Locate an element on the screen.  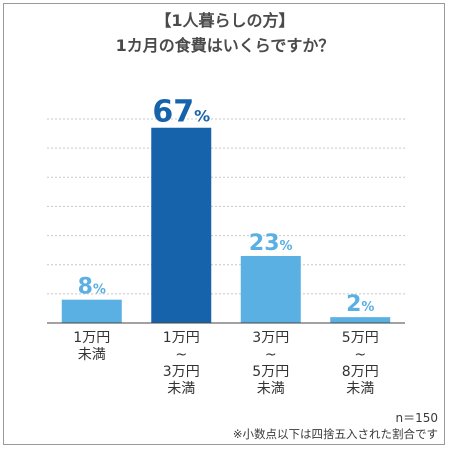
chart-title-line1: 【1人暮らしの方】 is located at coordinates (225, 20).